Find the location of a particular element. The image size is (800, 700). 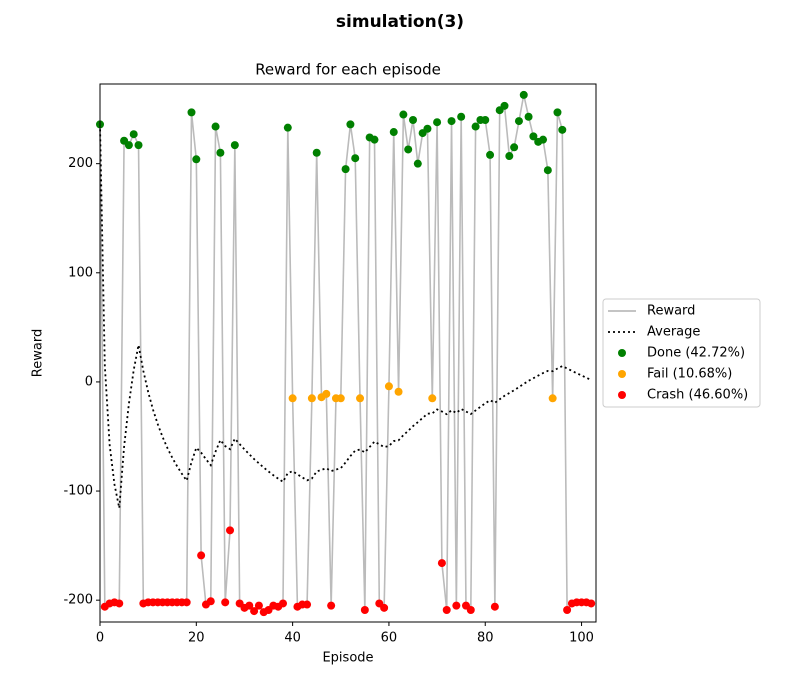

x-axis-label: Episode is located at coordinates (347, 658).